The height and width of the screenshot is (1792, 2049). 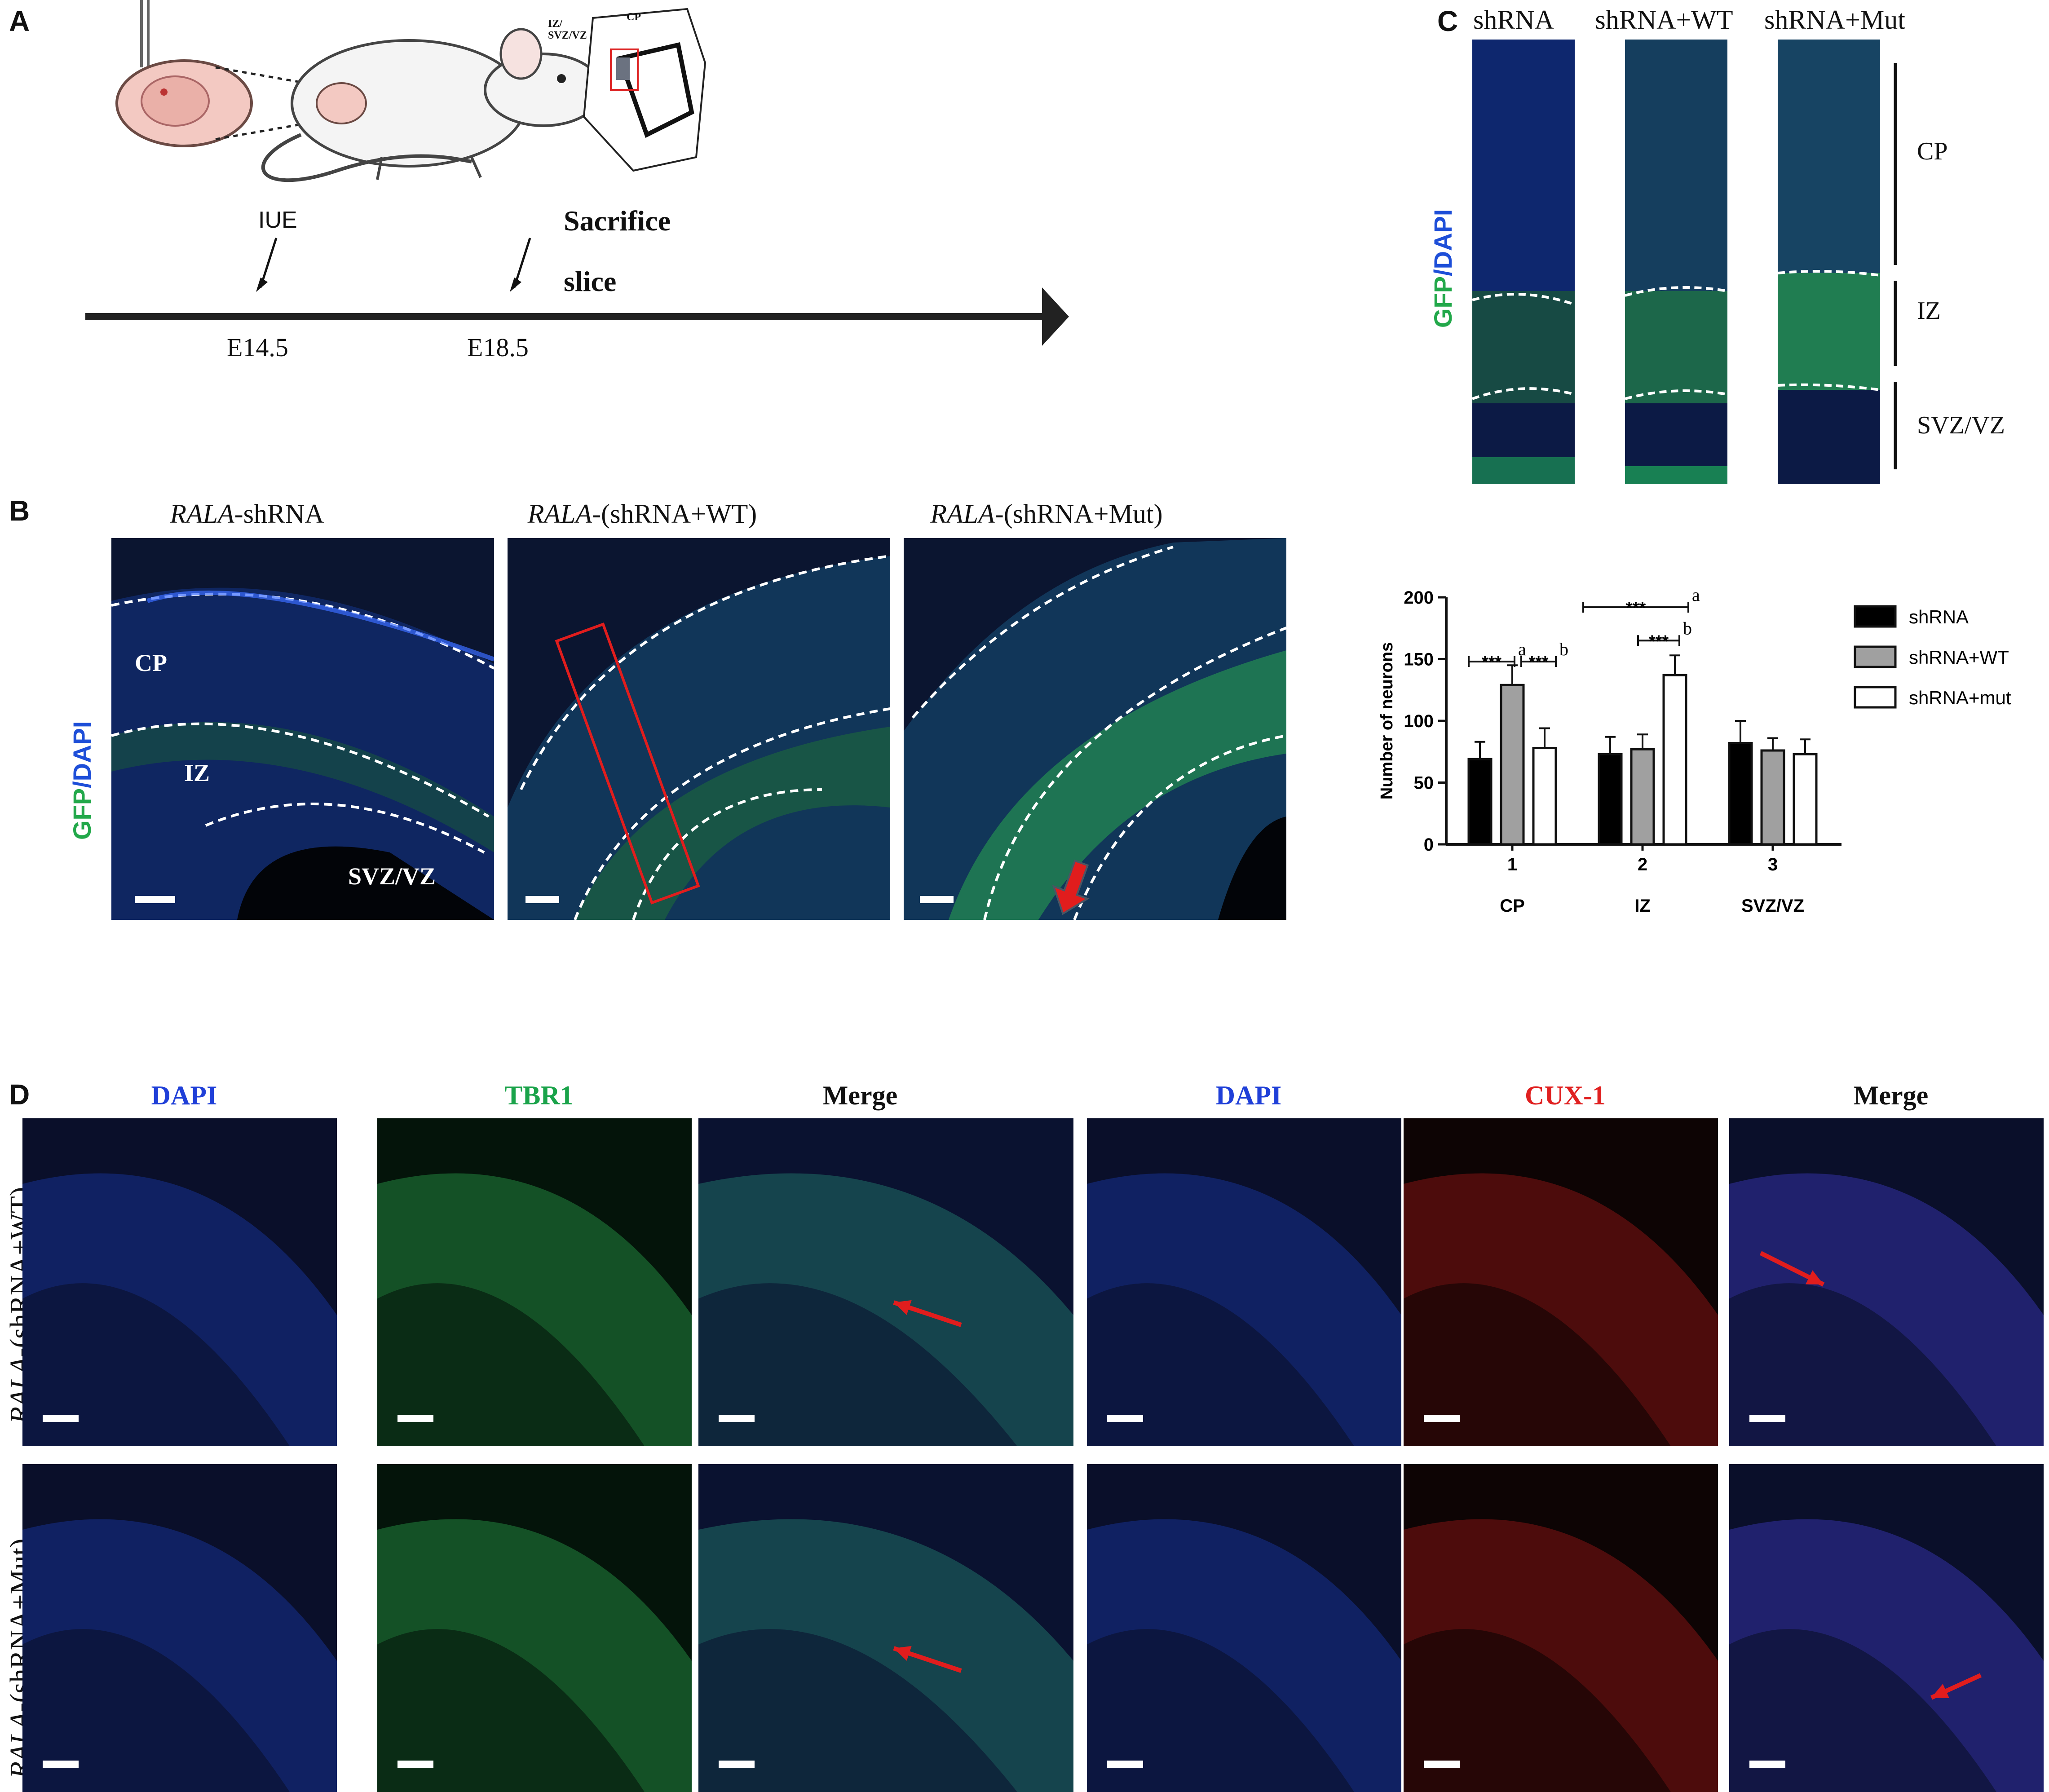 I want to click on d-header-dapi-right: DAPI, so click(x=1248, y=1095).